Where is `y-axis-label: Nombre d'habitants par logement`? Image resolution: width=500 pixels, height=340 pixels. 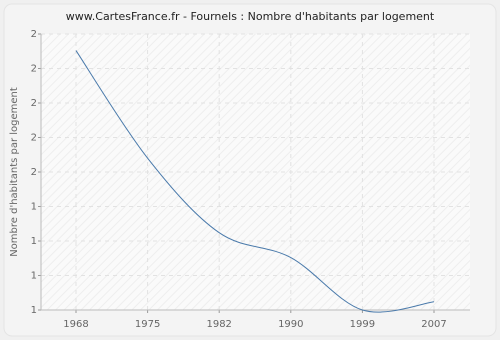 y-axis-label: Nombre d'habitants par logement is located at coordinates (14, 172).